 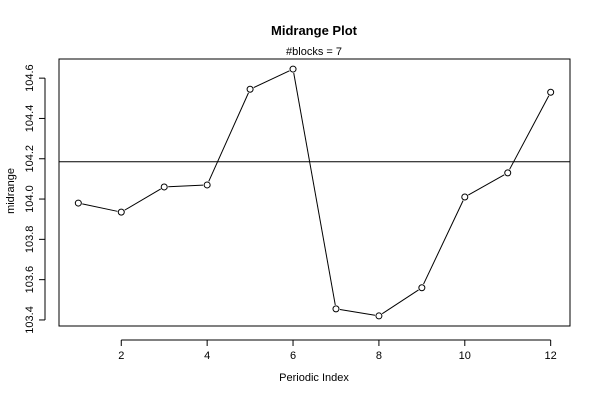 What do you see at coordinates (551, 356) in the screenshot?
I see `x-tick-label: 12` at bounding box center [551, 356].